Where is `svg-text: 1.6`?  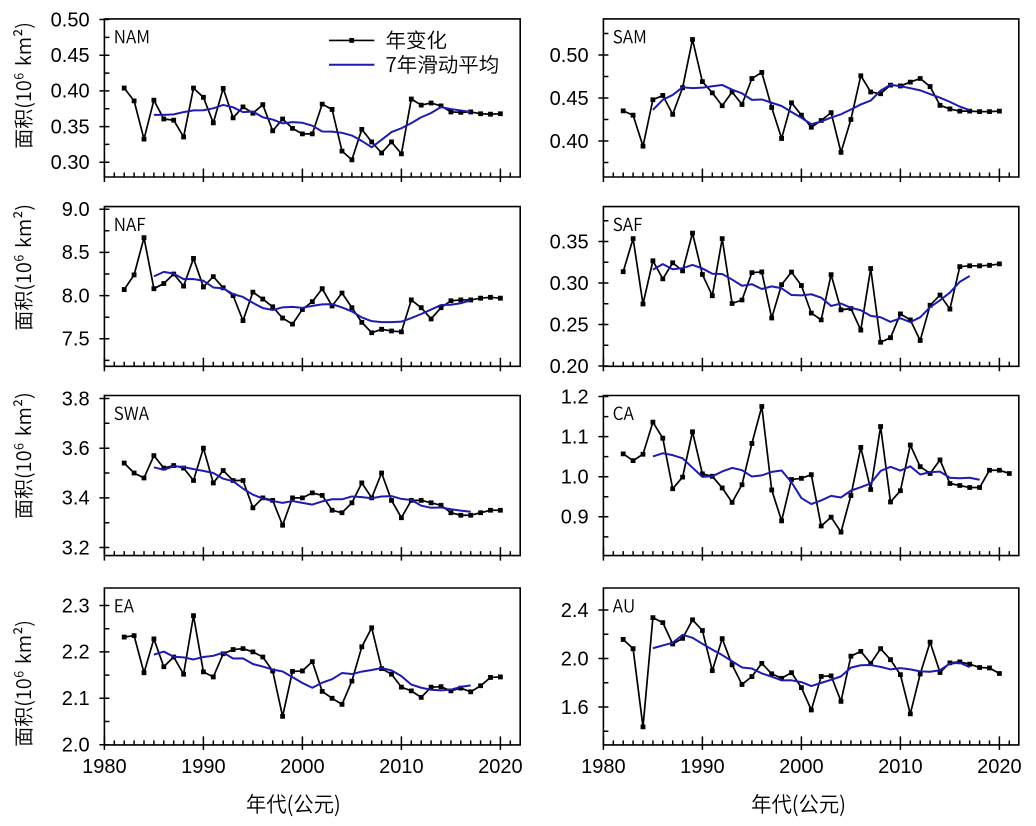
svg-text: 1.6 is located at coordinates (575, 708).